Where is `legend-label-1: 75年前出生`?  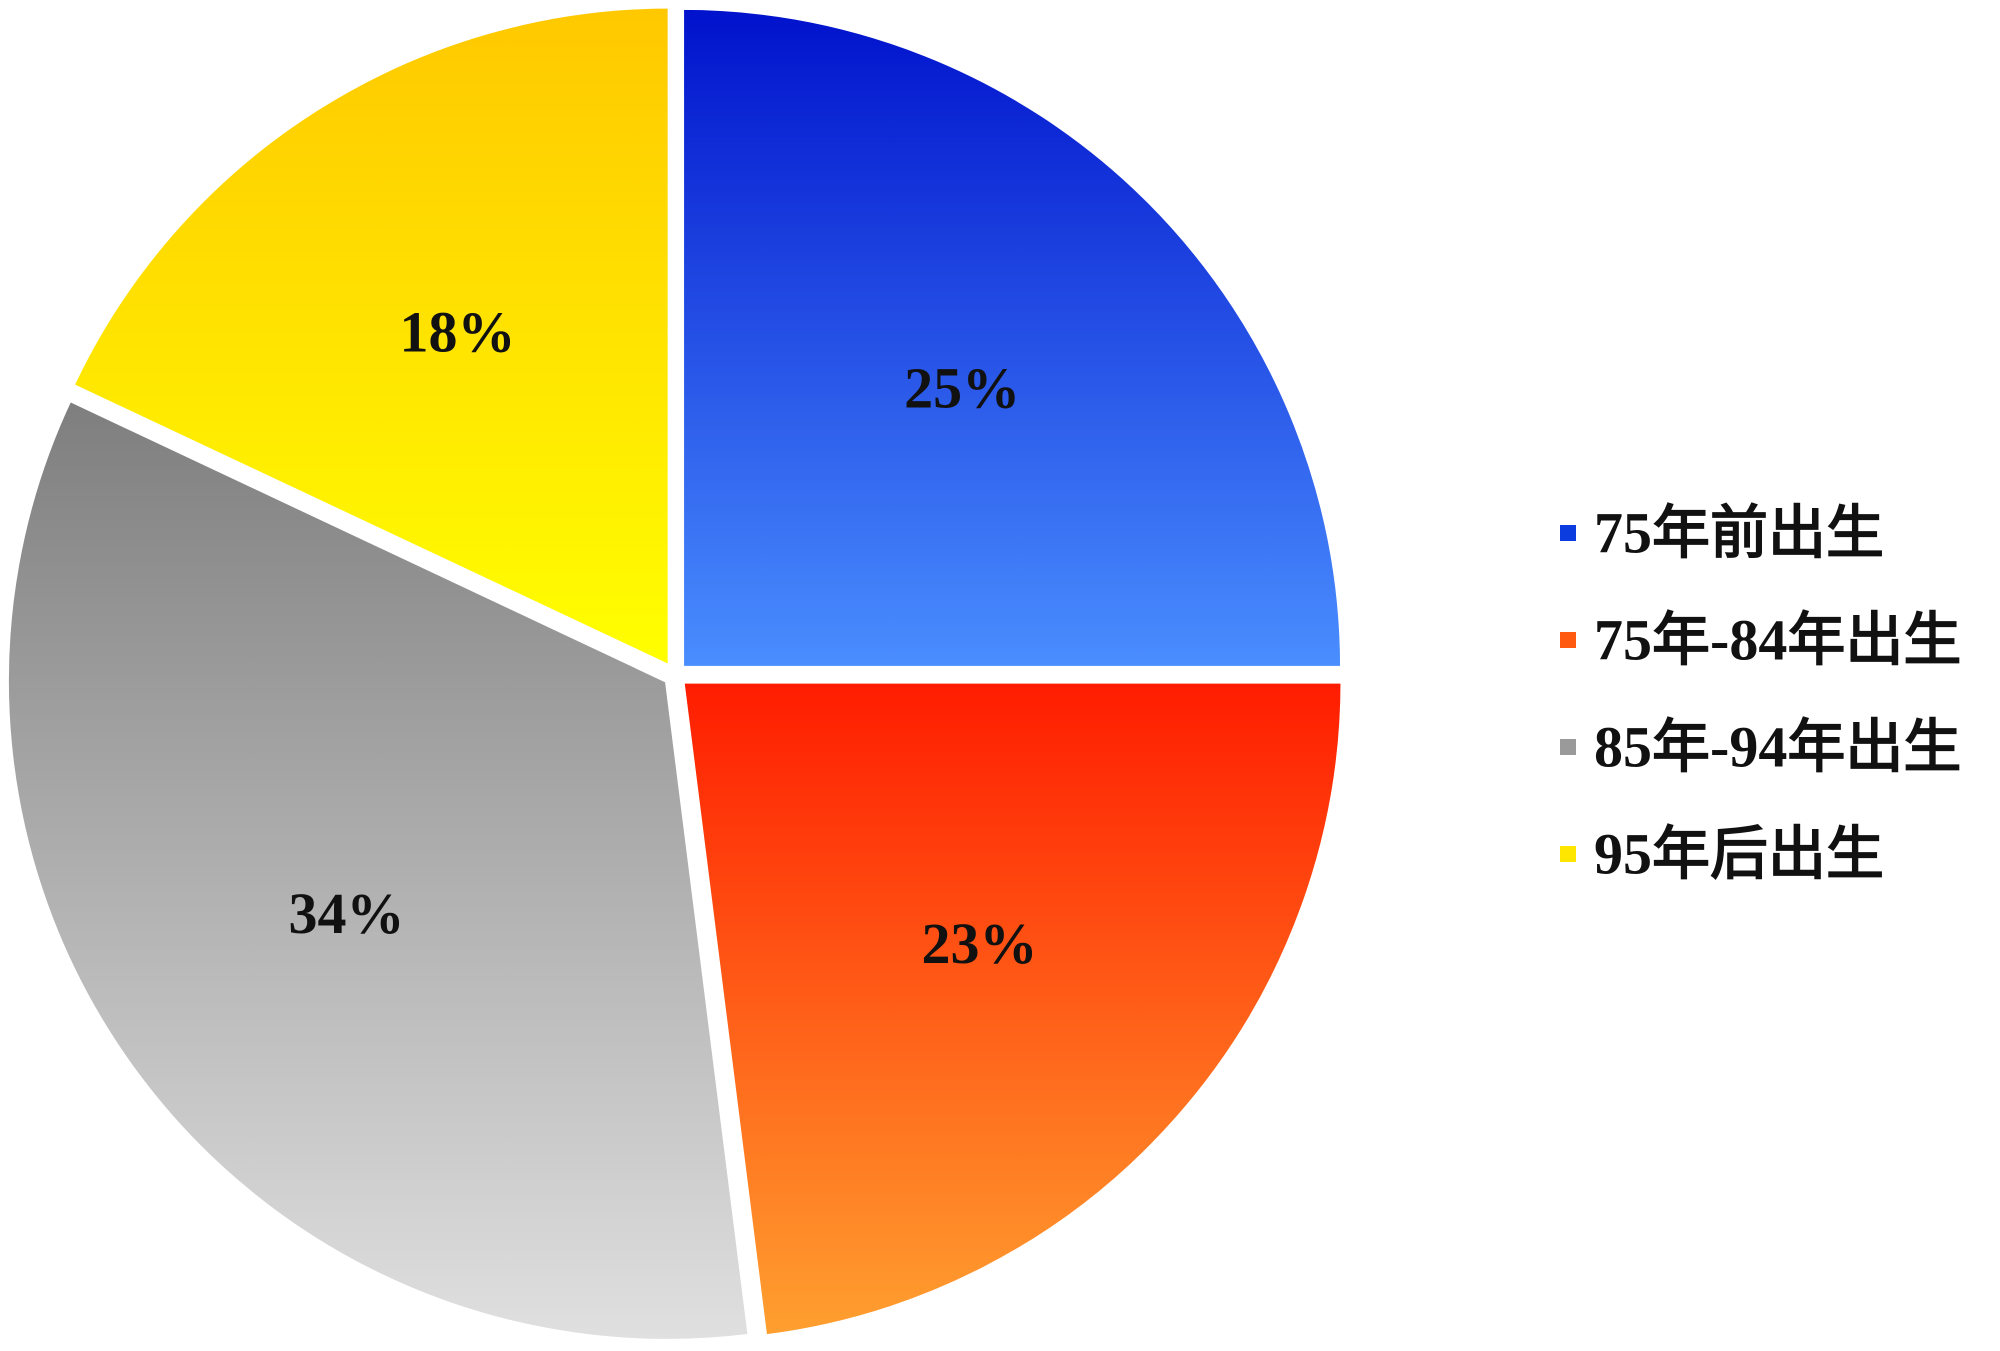
legend-label-1: 75年前出生 is located at coordinates (1739, 533).